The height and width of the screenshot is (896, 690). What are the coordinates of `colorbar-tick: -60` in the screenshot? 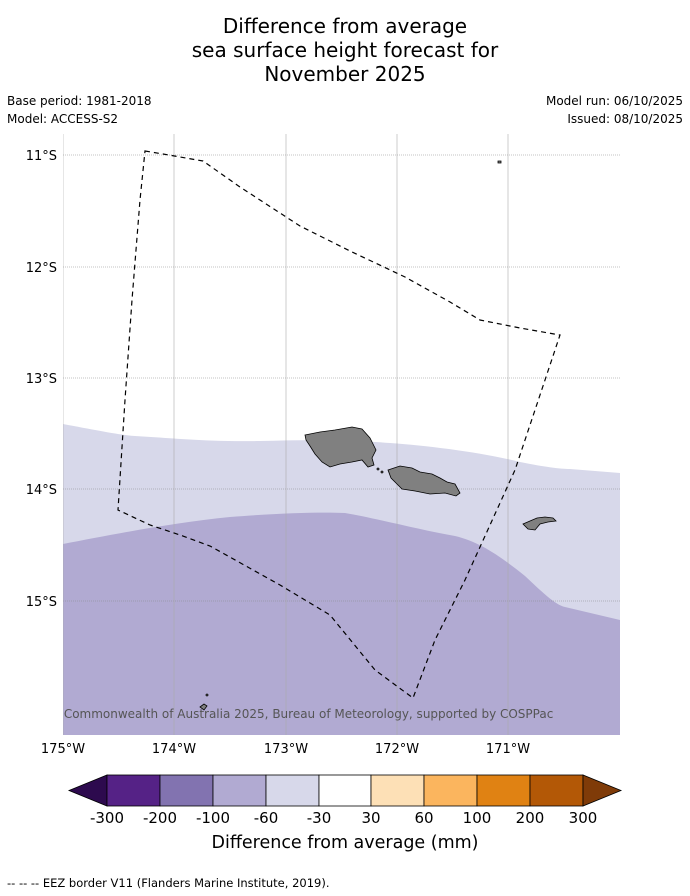 It's located at (266, 818).